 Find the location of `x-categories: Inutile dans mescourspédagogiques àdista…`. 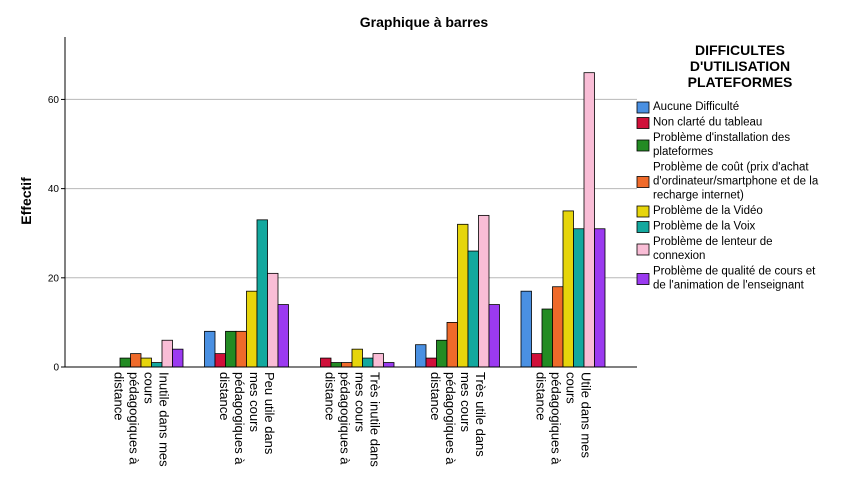

x-categories: Inutile dans mescourspédagogiques àdista… is located at coordinates (353, 419).